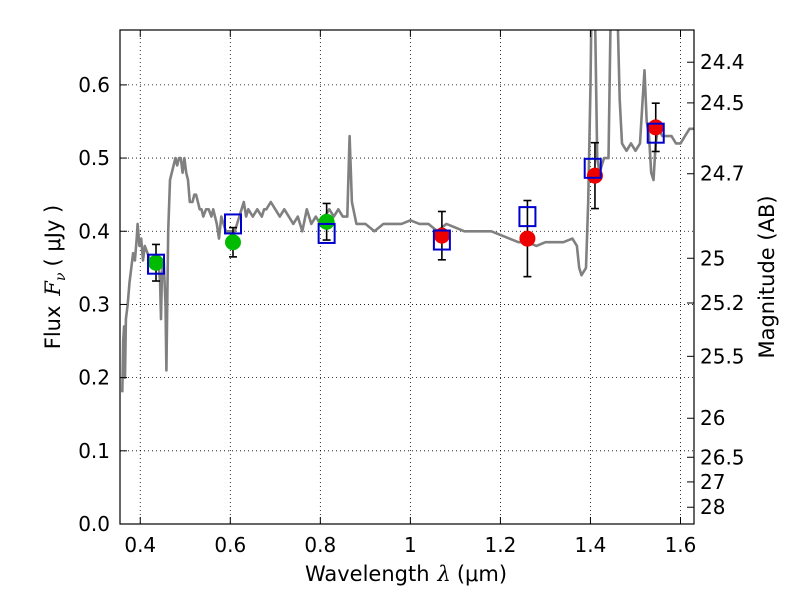  What do you see at coordinates (712, 258) in the screenshot?
I see `magnitude-tick-label: 25` at bounding box center [712, 258].